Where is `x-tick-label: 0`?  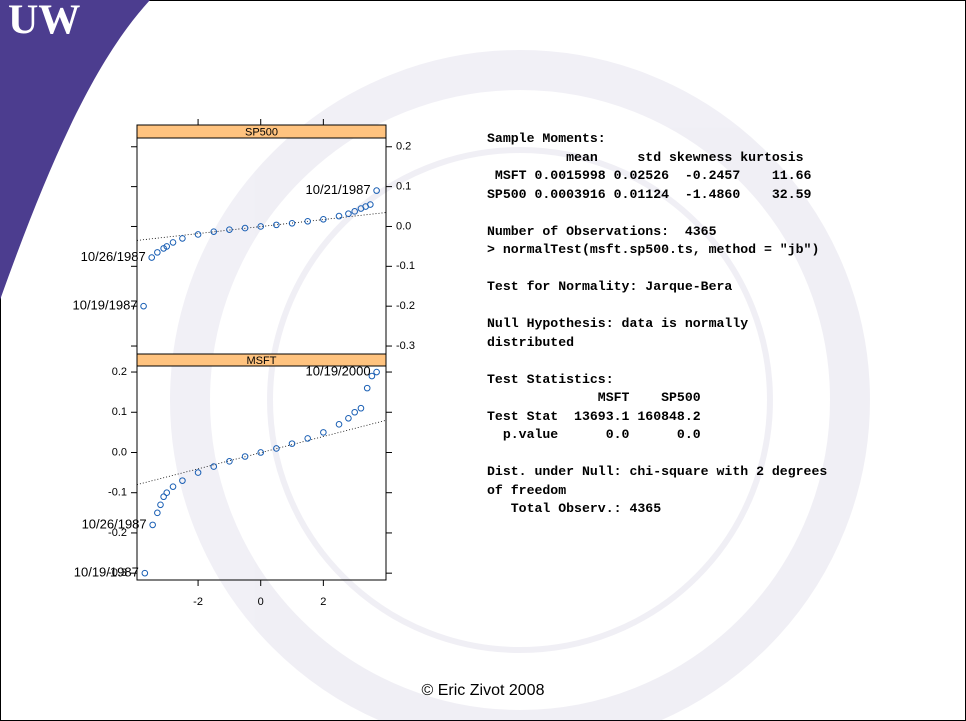
x-tick-label: 0 is located at coordinates (261, 602).